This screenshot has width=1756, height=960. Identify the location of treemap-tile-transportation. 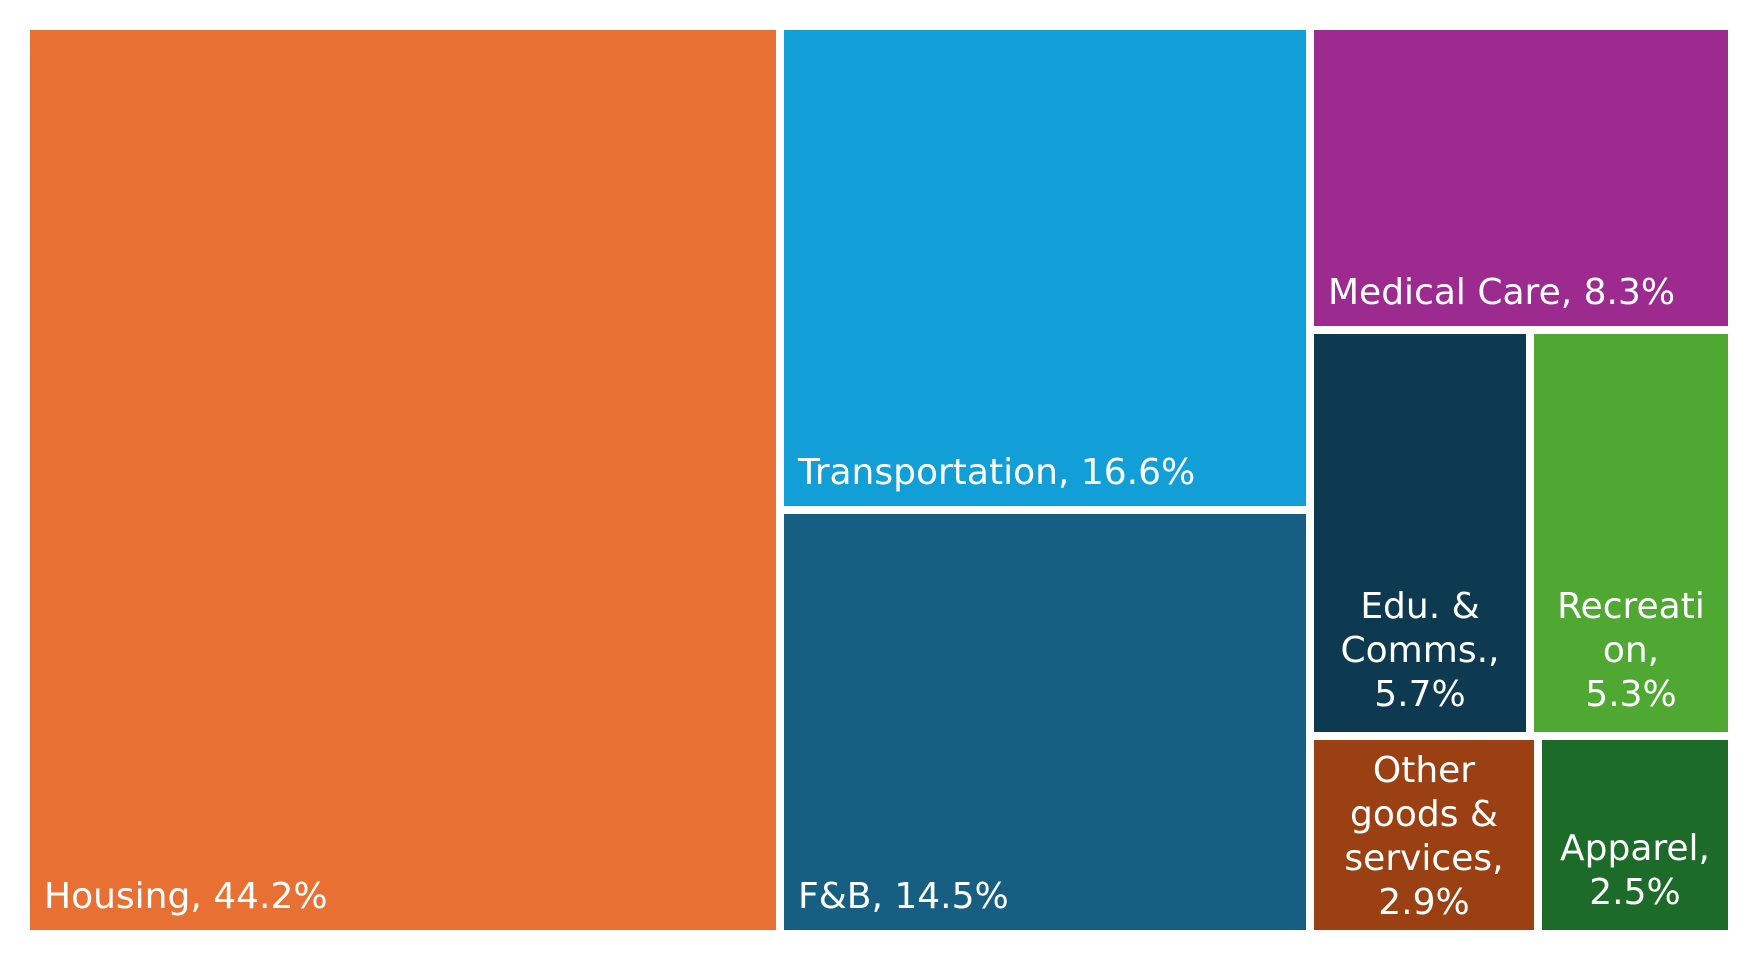
(1045, 268).